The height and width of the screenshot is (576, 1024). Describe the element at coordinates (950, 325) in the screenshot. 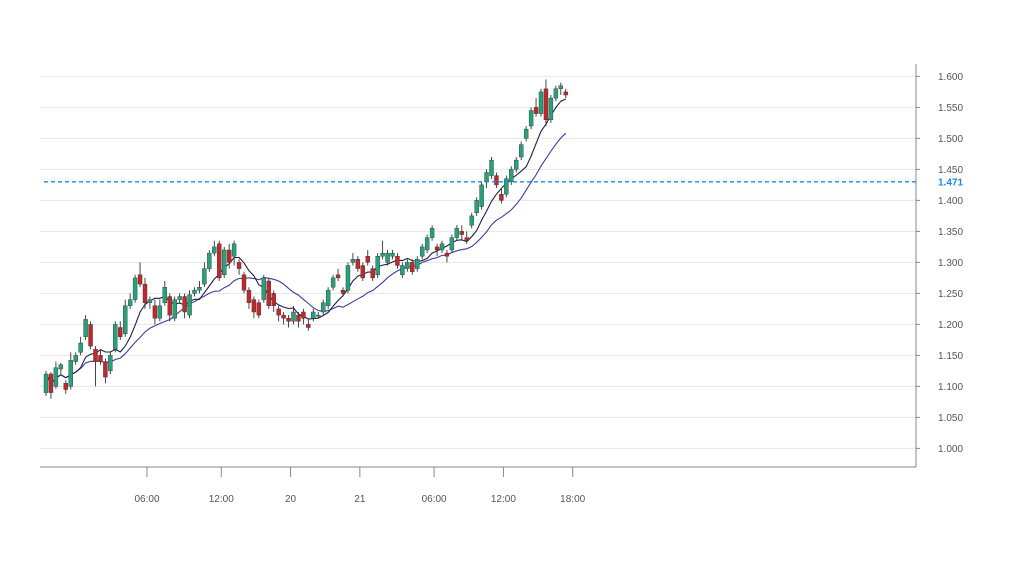

I see `y-tick-label: 1.200` at that location.